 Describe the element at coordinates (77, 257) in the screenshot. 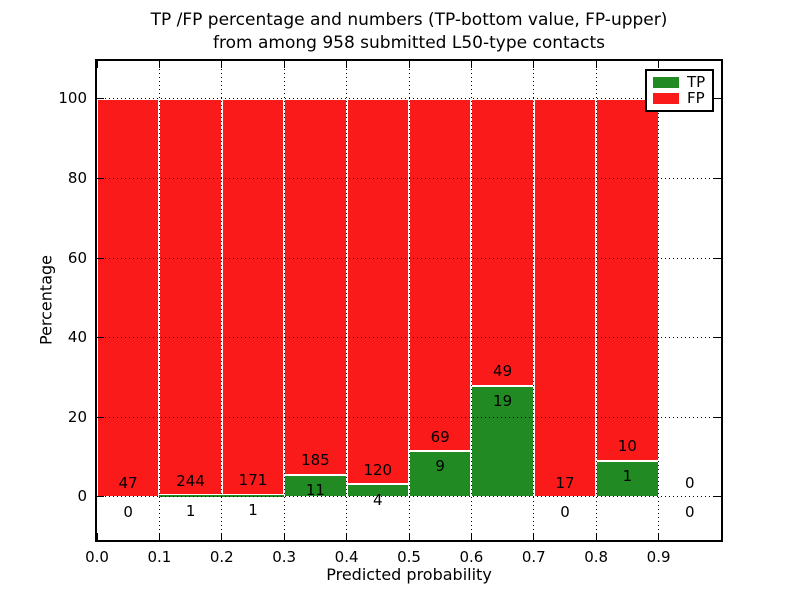

I see `y-tick-label: 60` at that location.